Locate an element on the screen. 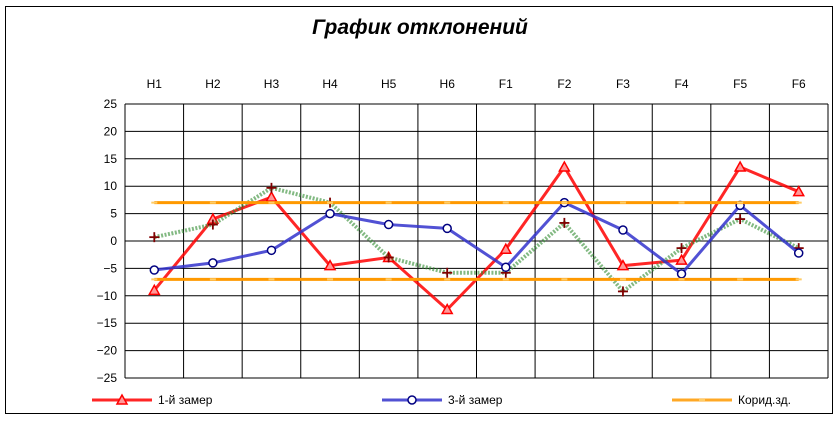  legend-label: 1-й замер is located at coordinates (185, 400).